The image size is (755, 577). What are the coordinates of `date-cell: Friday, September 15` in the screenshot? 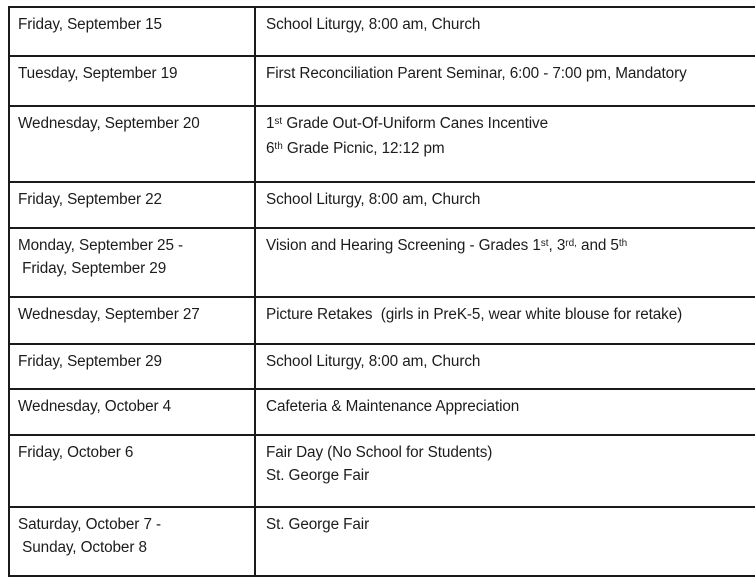 It's located at (132, 31).